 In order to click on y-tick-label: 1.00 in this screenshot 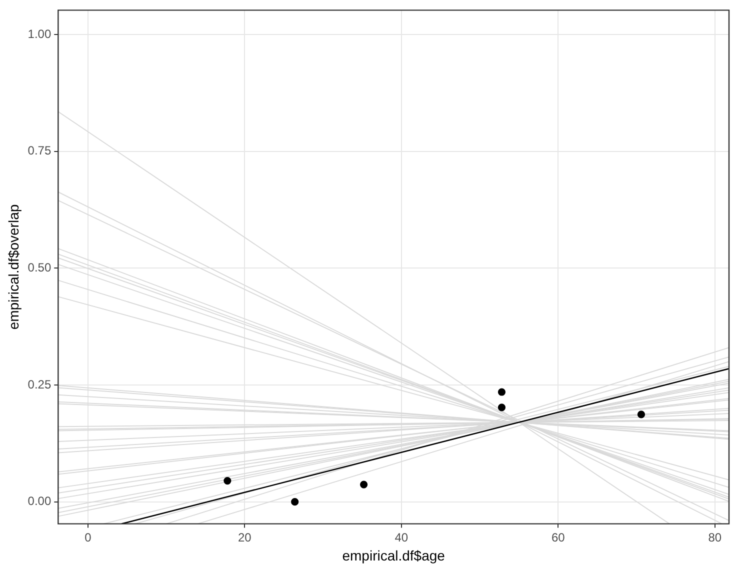, I will do `click(40, 33)`.